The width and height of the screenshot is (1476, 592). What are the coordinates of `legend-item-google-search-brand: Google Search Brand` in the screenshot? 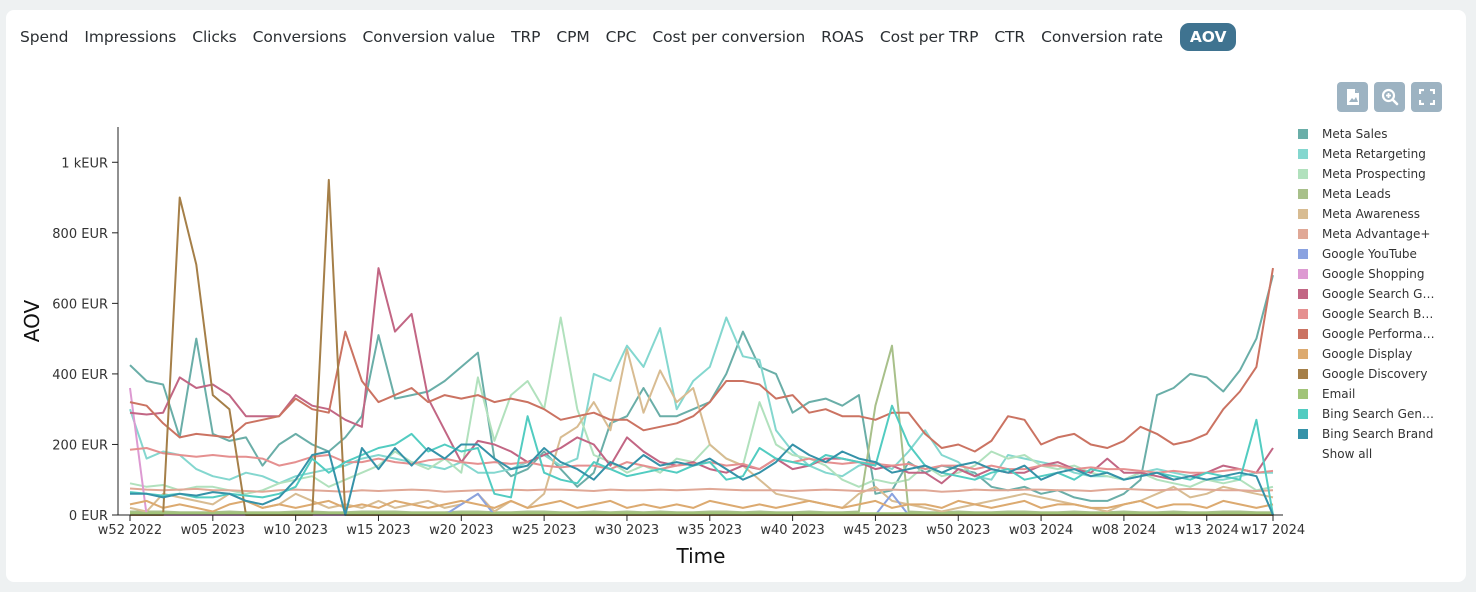 It's located at (1373, 314).